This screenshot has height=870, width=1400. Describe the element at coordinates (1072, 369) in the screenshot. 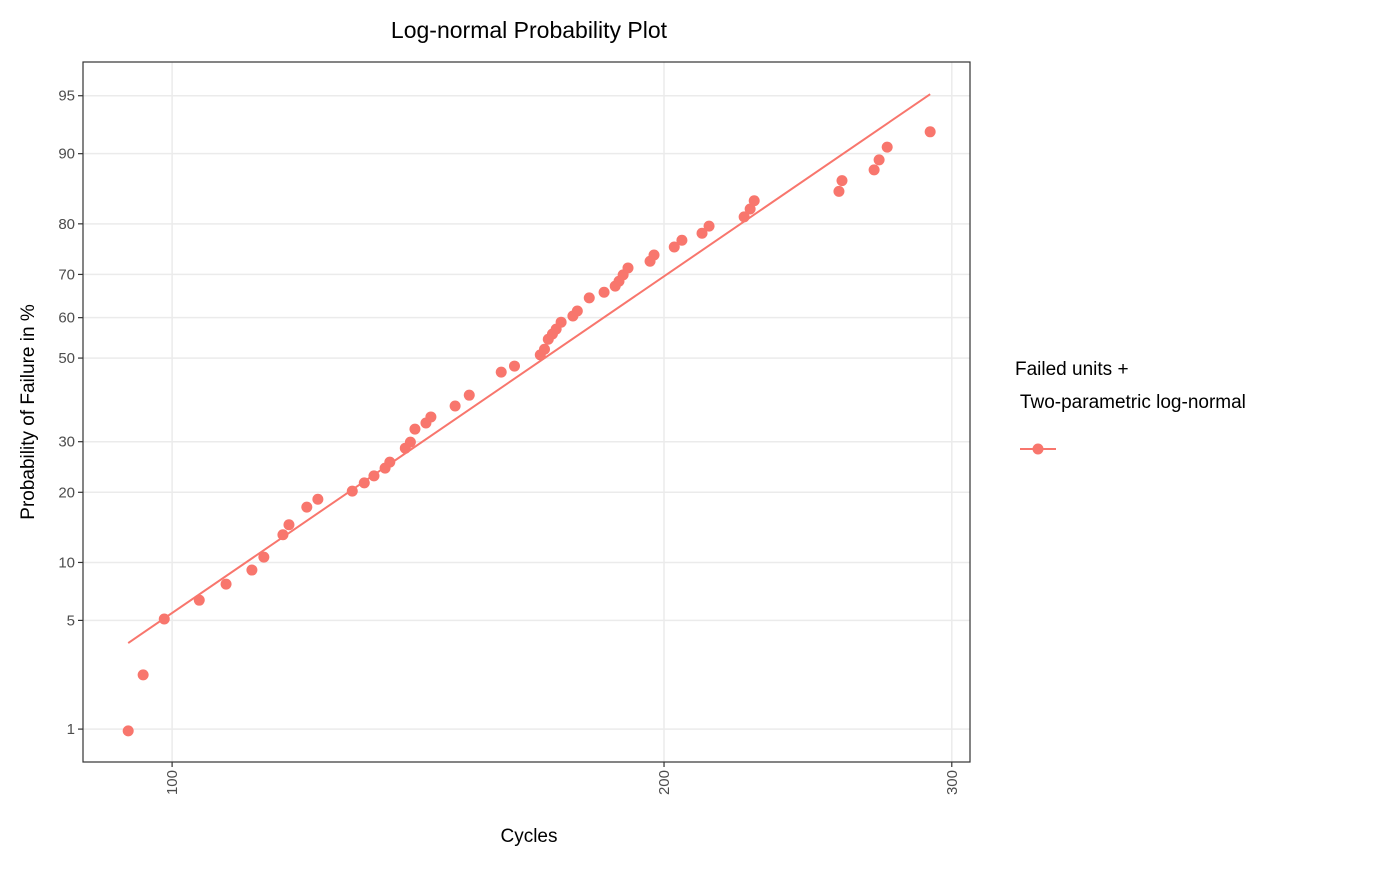

I see `legend-title: Failed units +` at that location.